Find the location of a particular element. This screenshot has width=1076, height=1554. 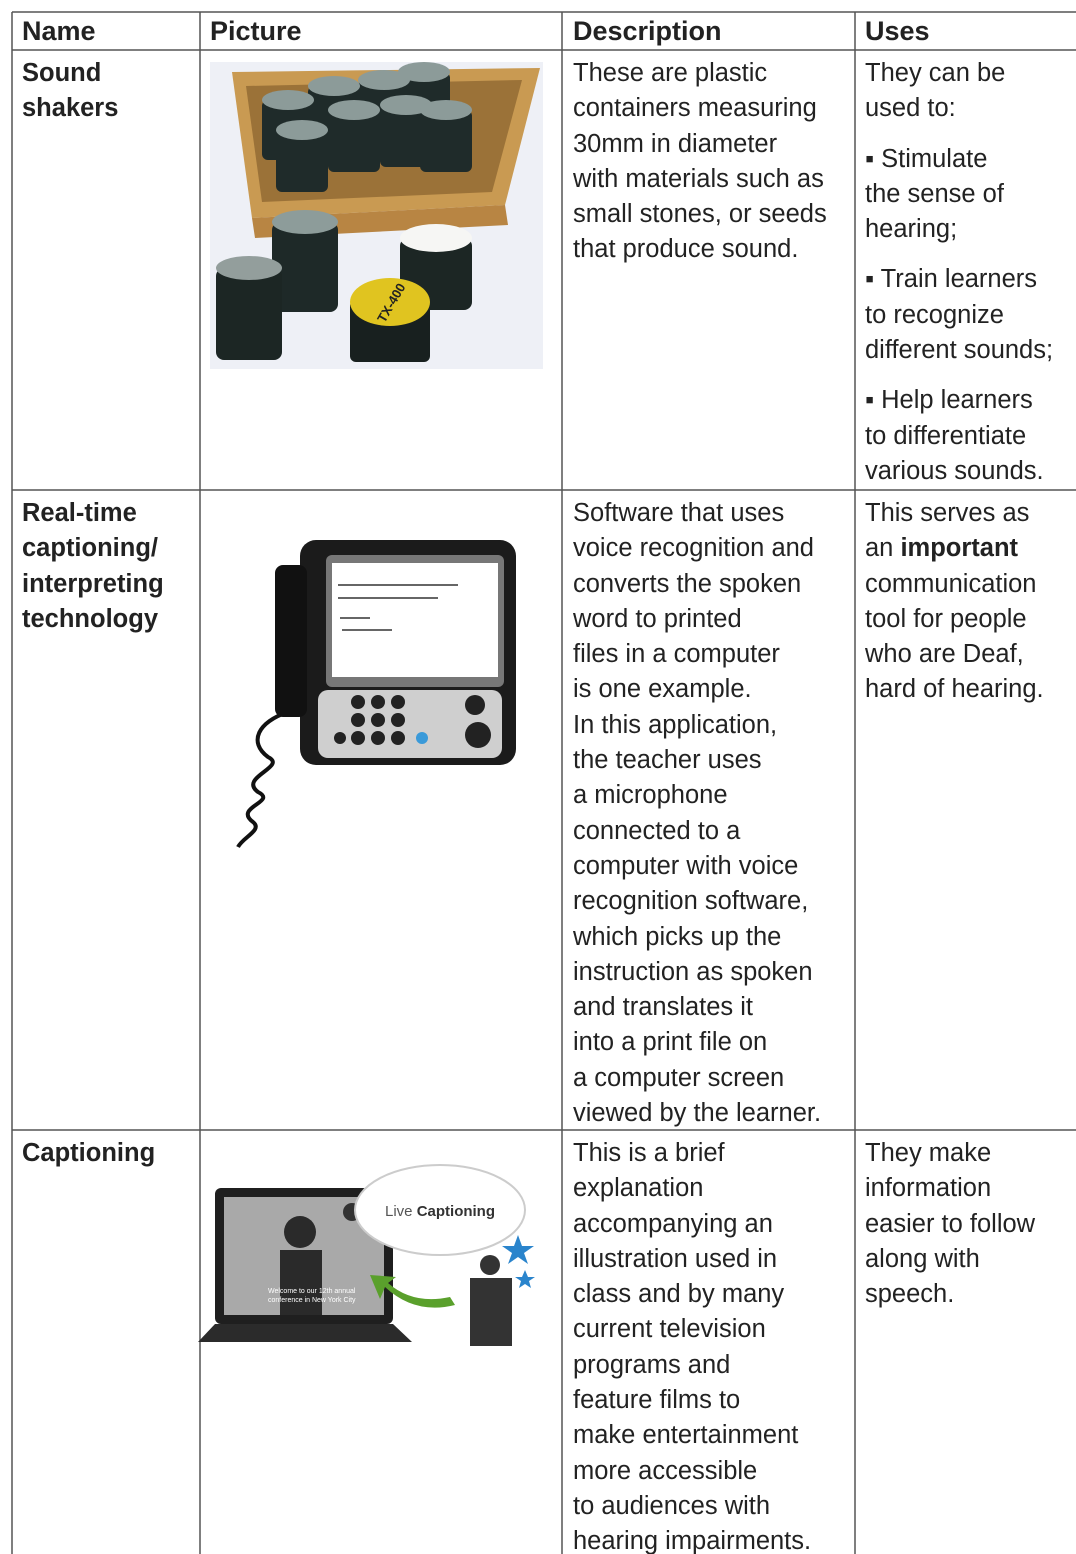

text-line: used to: is located at coordinates (910, 108).